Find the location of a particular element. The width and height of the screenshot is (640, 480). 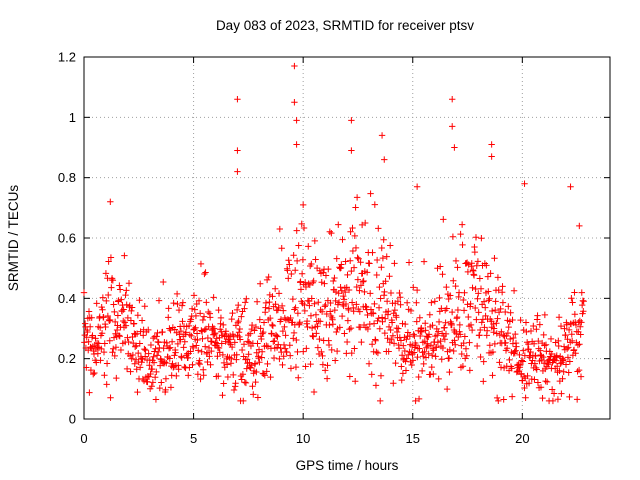

x-tick-label: 15 is located at coordinates (413, 438).